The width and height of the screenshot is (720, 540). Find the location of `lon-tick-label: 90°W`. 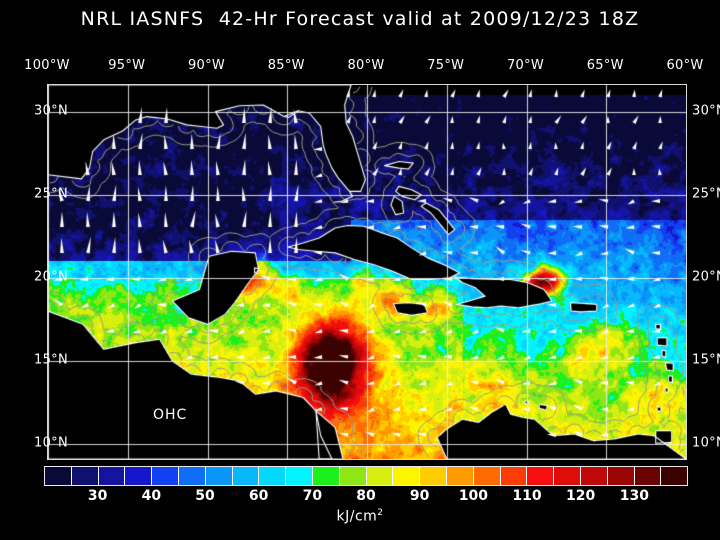

lon-tick-label: 90°W is located at coordinates (206, 65).